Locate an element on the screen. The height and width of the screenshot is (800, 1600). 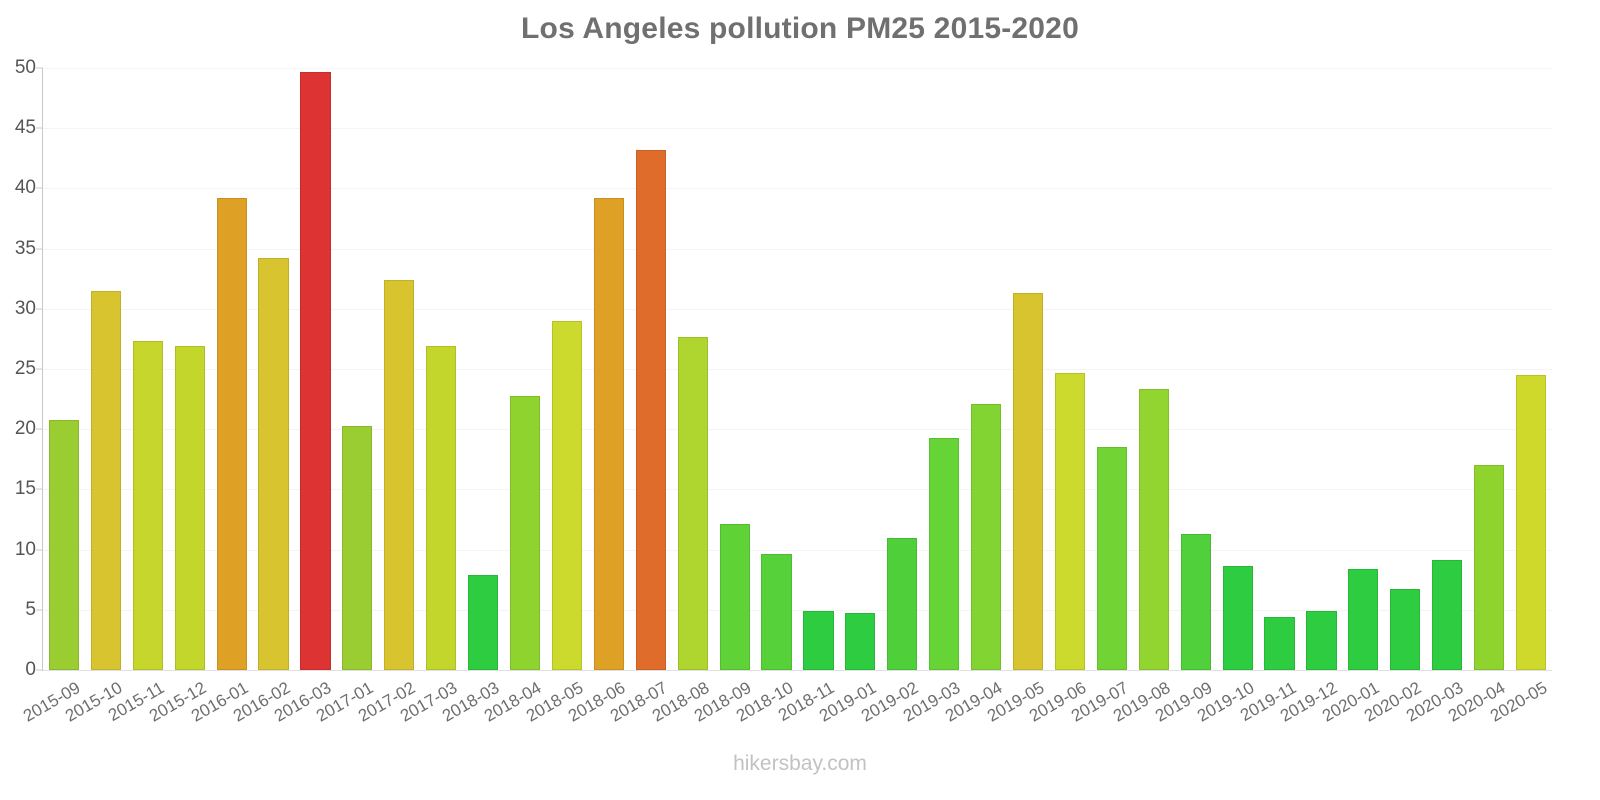
y-axis-tick-label: 15 is located at coordinates (25, 489).